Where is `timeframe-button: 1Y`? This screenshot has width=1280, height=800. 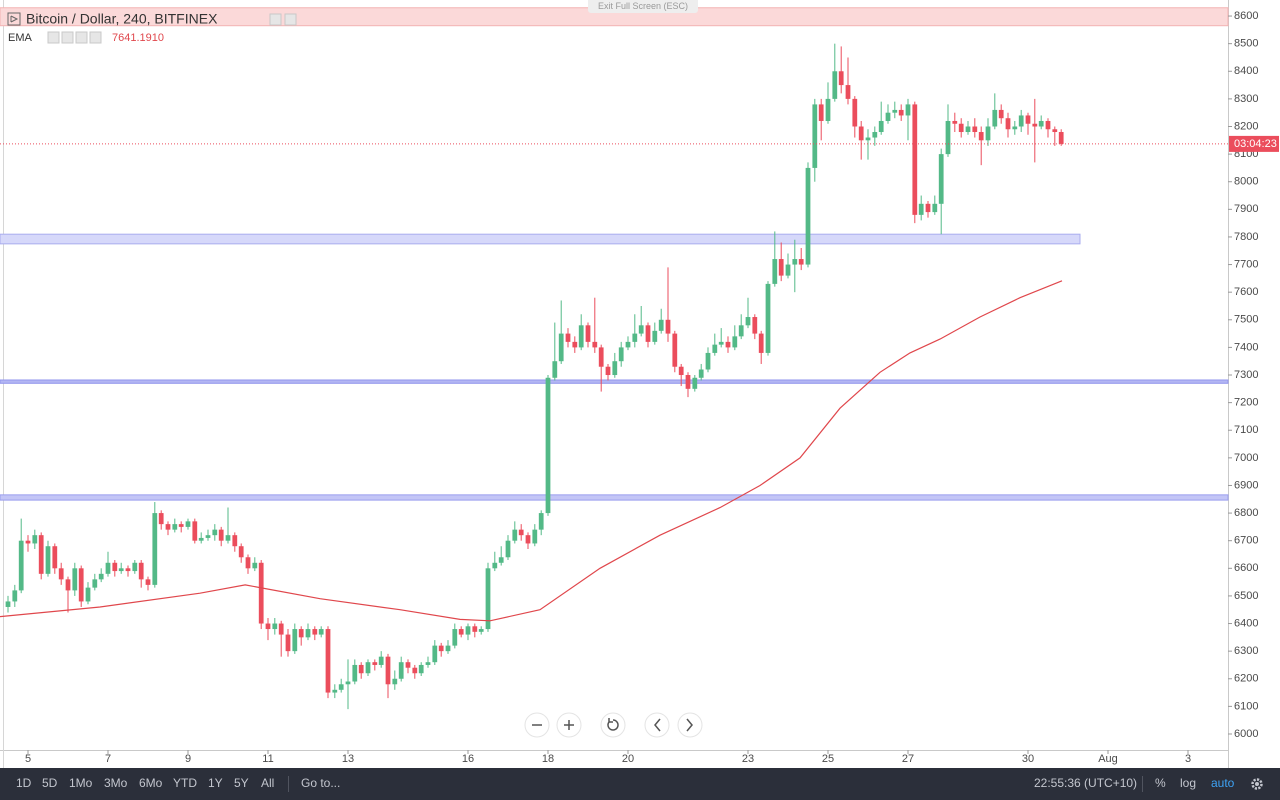 timeframe-button: 1Y is located at coordinates (215, 783).